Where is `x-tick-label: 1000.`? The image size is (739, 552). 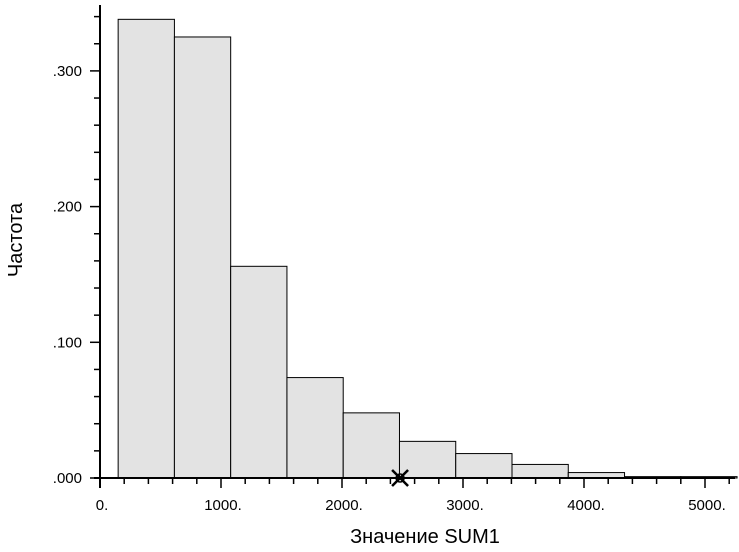
x-tick-label: 1000. is located at coordinates (223, 505).